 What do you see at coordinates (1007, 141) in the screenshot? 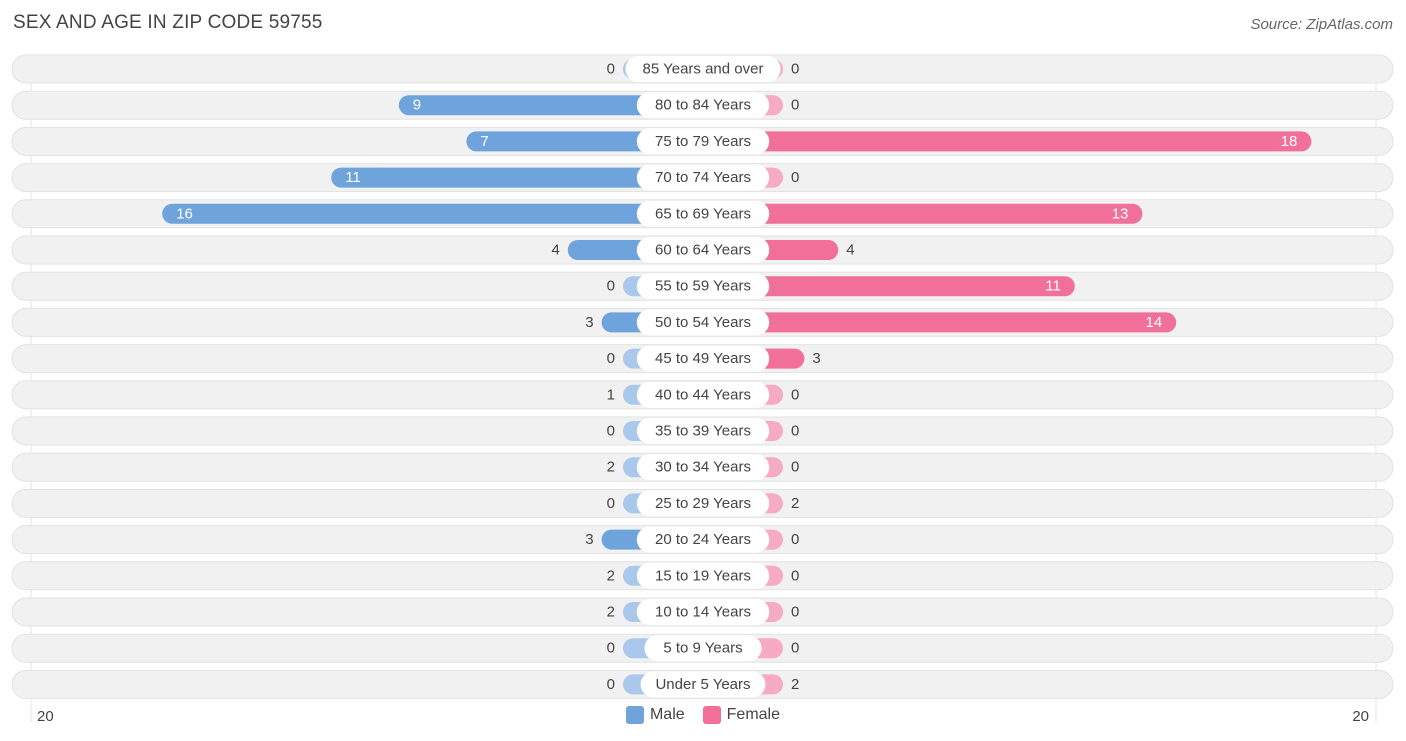
I see `bar-female-75-to-79-years` at bounding box center [1007, 141].